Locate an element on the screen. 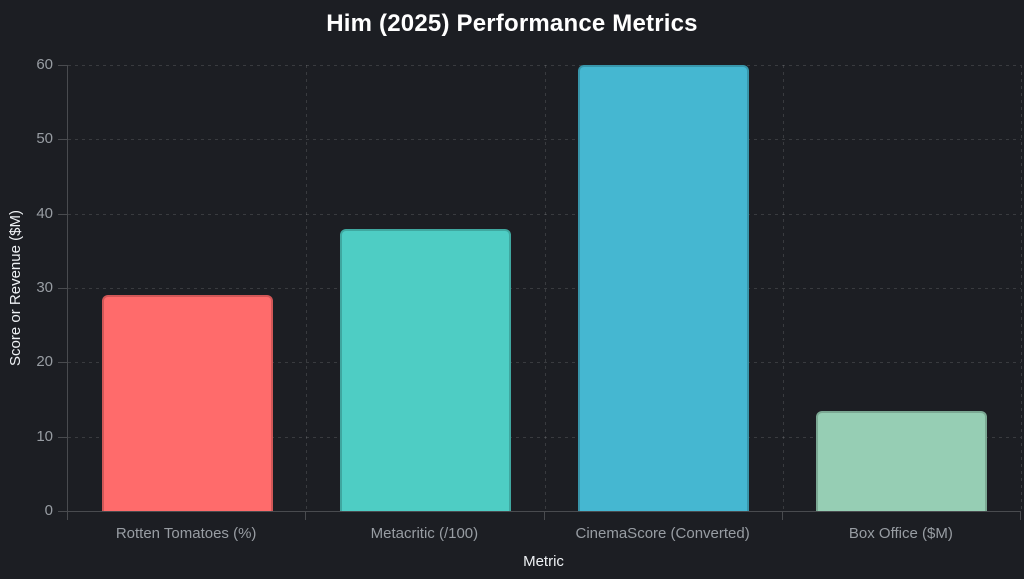  y-tick-label: 20 is located at coordinates (44, 362).